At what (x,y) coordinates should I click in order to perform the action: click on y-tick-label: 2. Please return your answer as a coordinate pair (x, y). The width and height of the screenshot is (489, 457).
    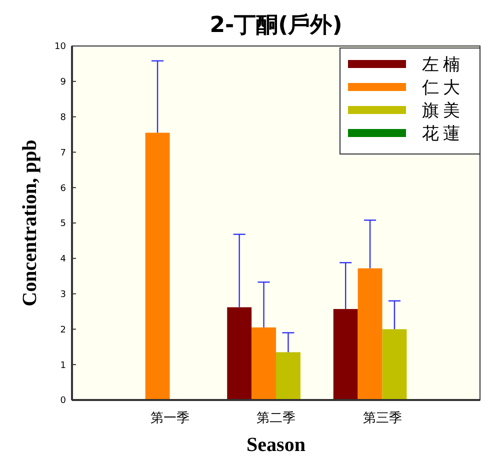
    Looking at the image, I should click on (63, 330).